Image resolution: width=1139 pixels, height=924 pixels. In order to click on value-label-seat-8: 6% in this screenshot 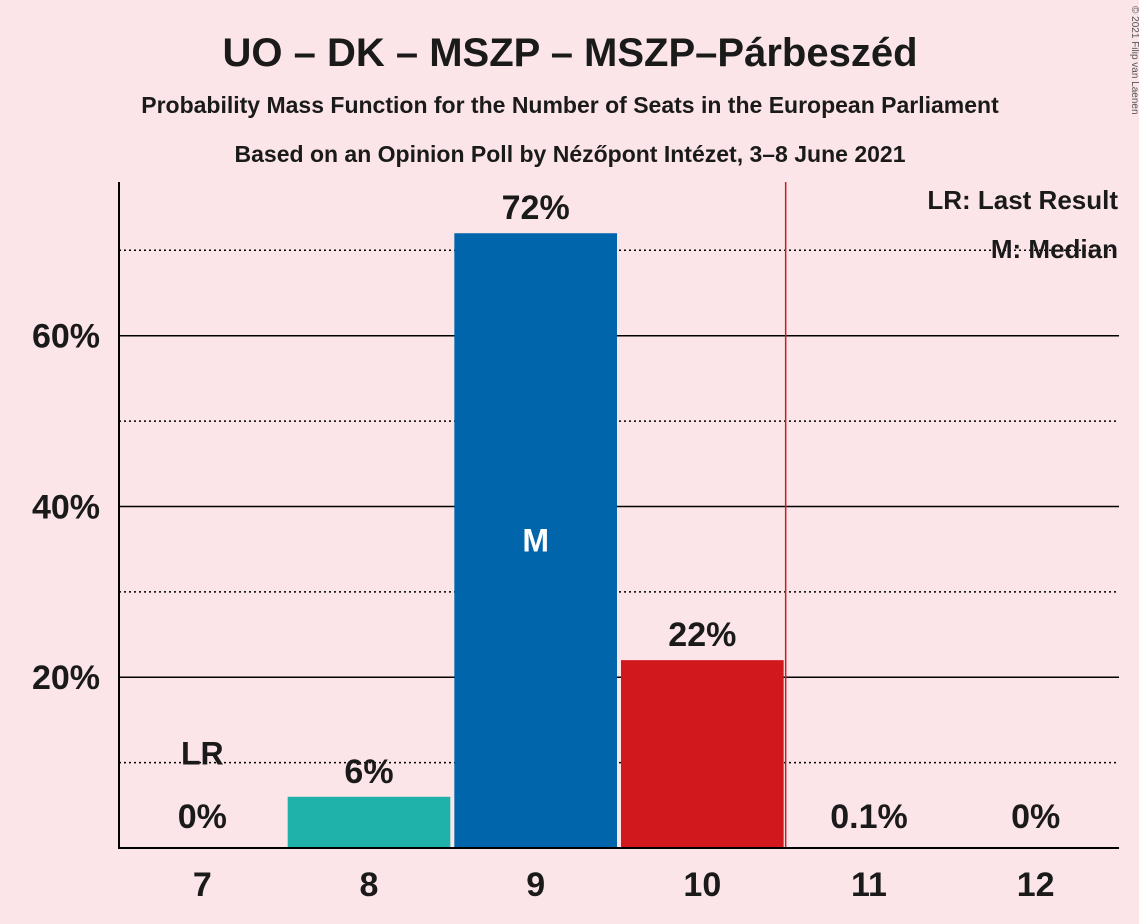, I will do `click(368, 772)`.